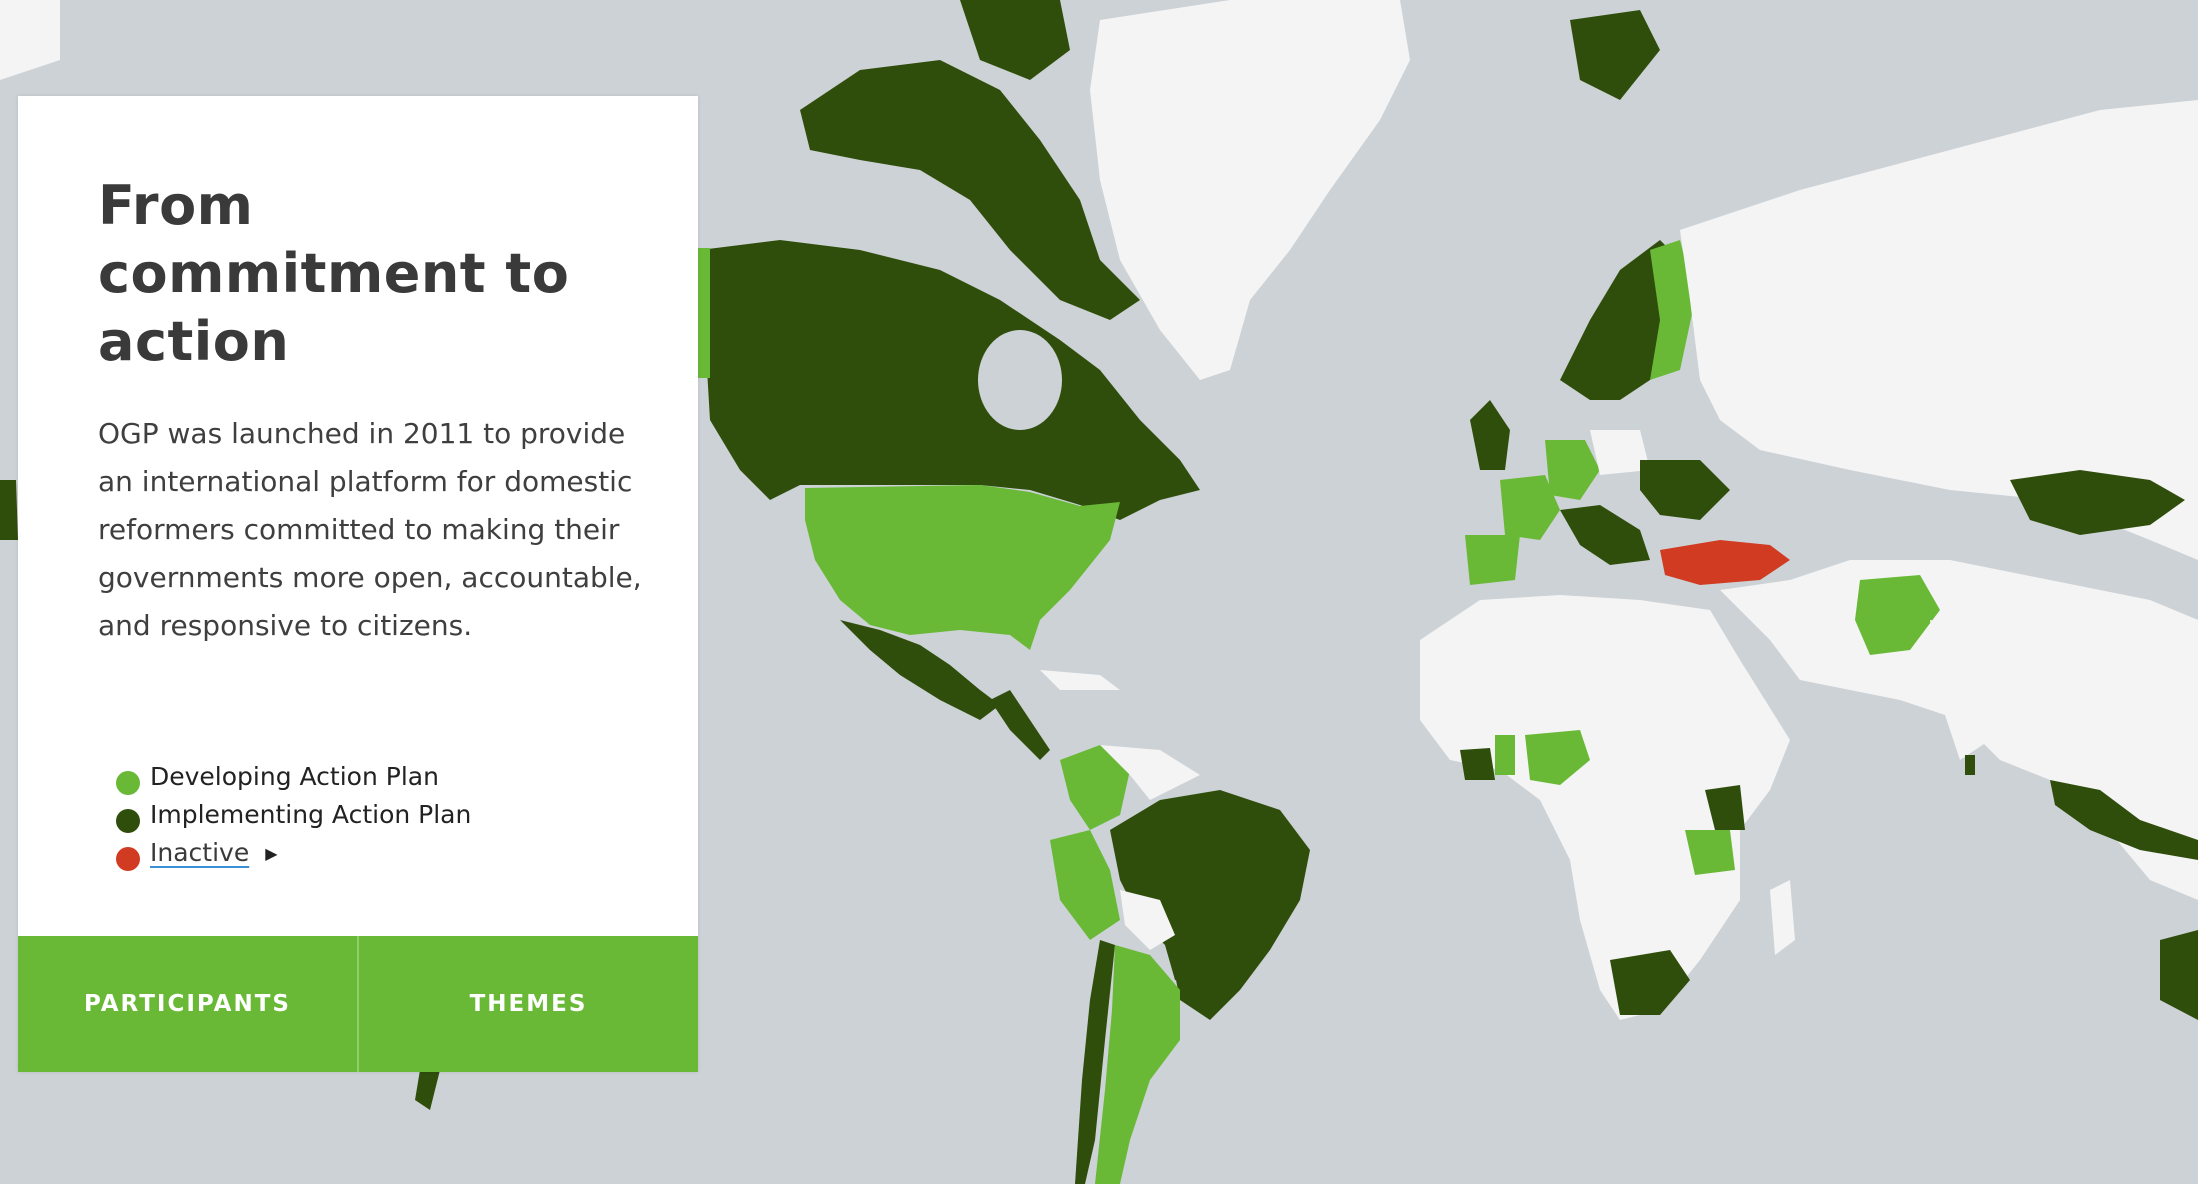  Describe the element at coordinates (1782, 917) in the screenshot. I see `madagascar` at that location.